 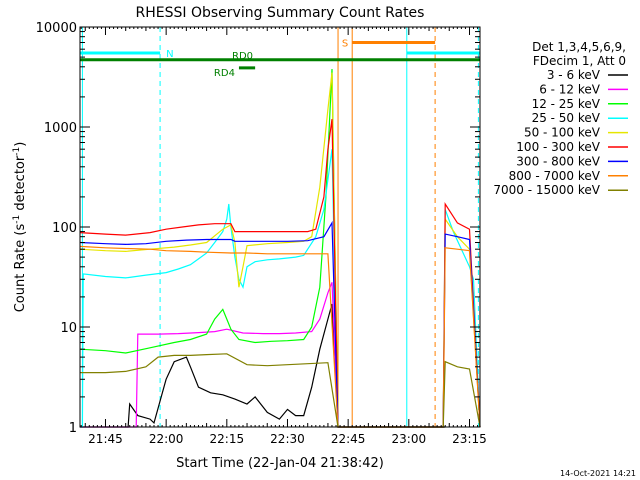 I want to click on x-tick-label: 22:15, so click(x=227, y=439).